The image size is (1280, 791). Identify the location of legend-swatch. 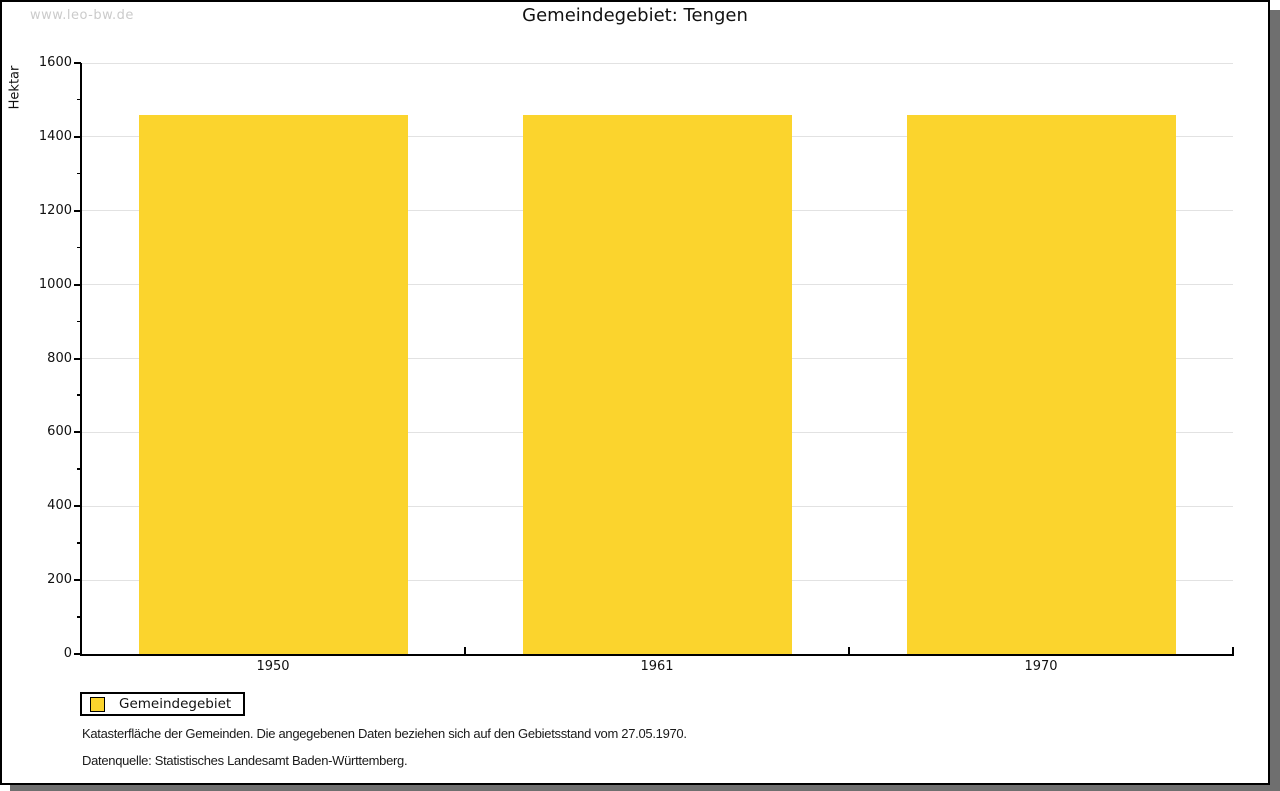
(97, 704).